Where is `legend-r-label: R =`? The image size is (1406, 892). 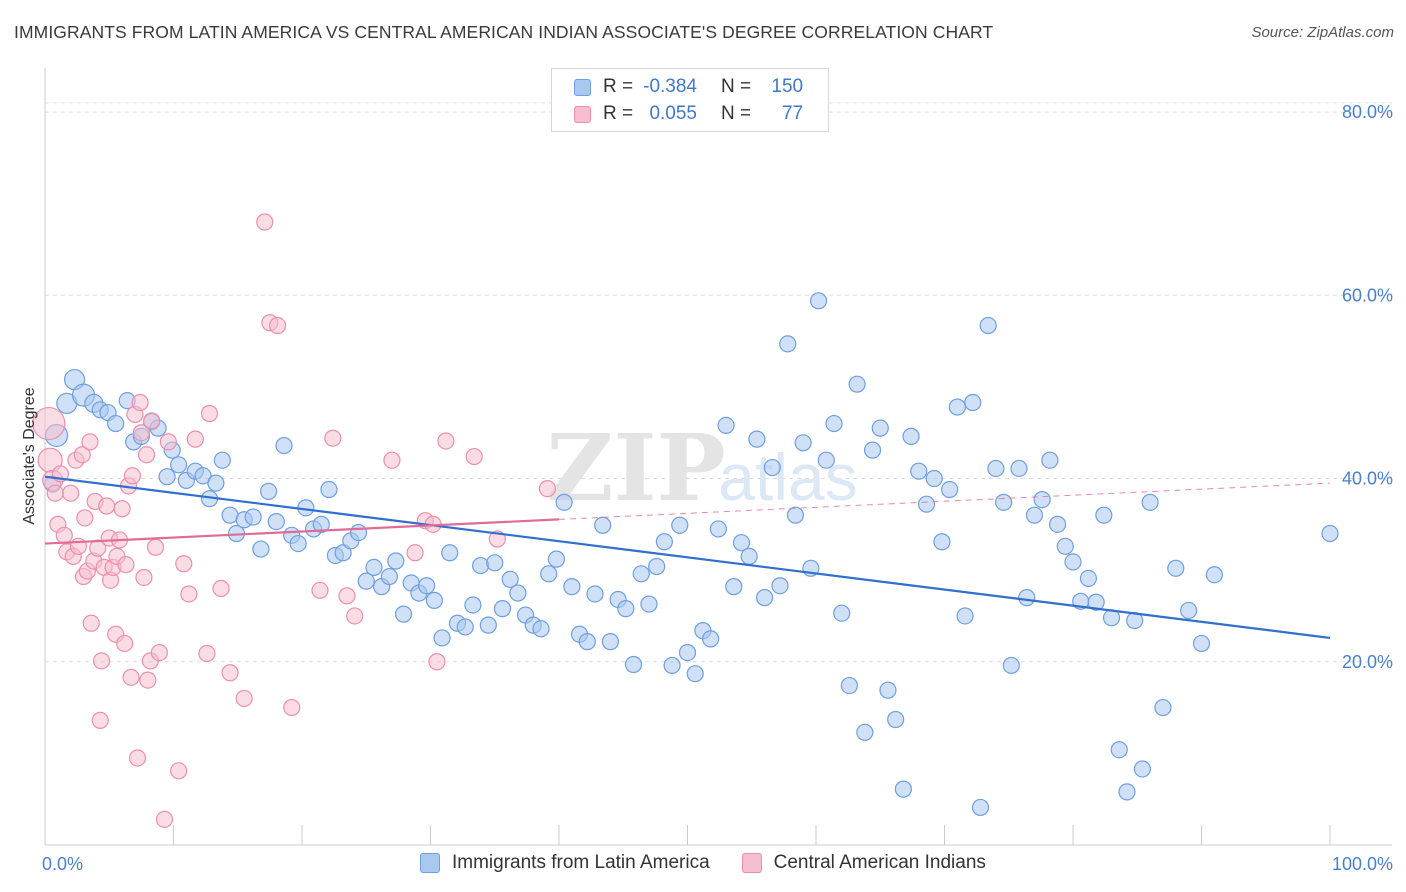
legend-r-label: R = is located at coordinates (618, 86).